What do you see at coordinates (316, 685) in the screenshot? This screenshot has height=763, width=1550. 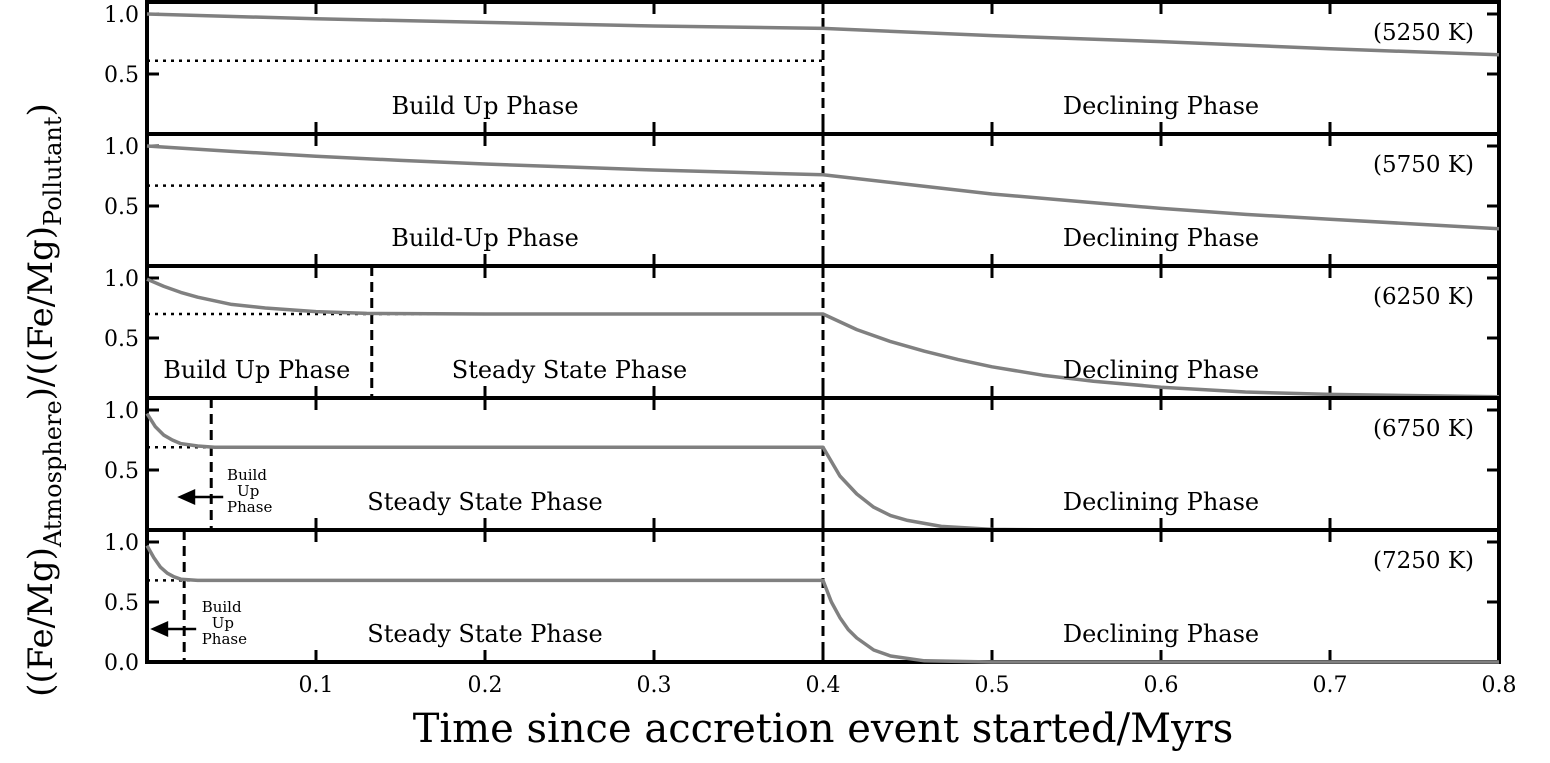 I see `x-tick-label: 0.1` at bounding box center [316, 685].